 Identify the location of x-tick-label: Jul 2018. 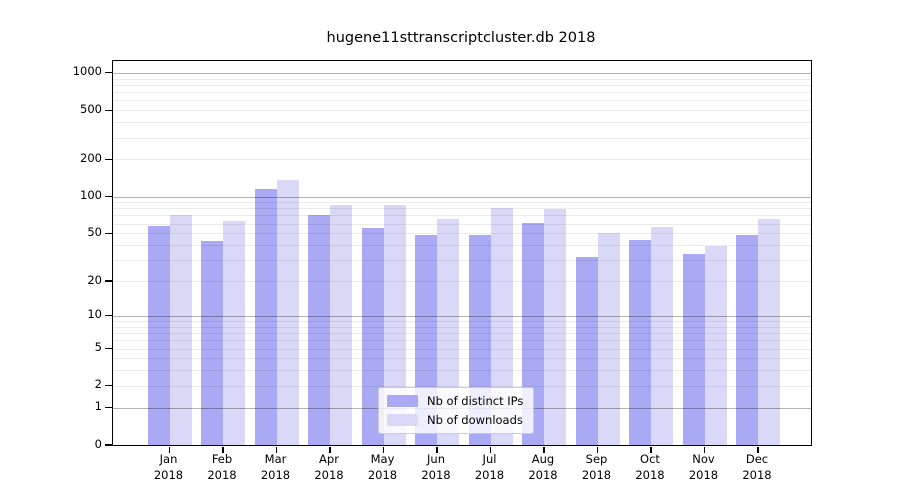
(490, 467).